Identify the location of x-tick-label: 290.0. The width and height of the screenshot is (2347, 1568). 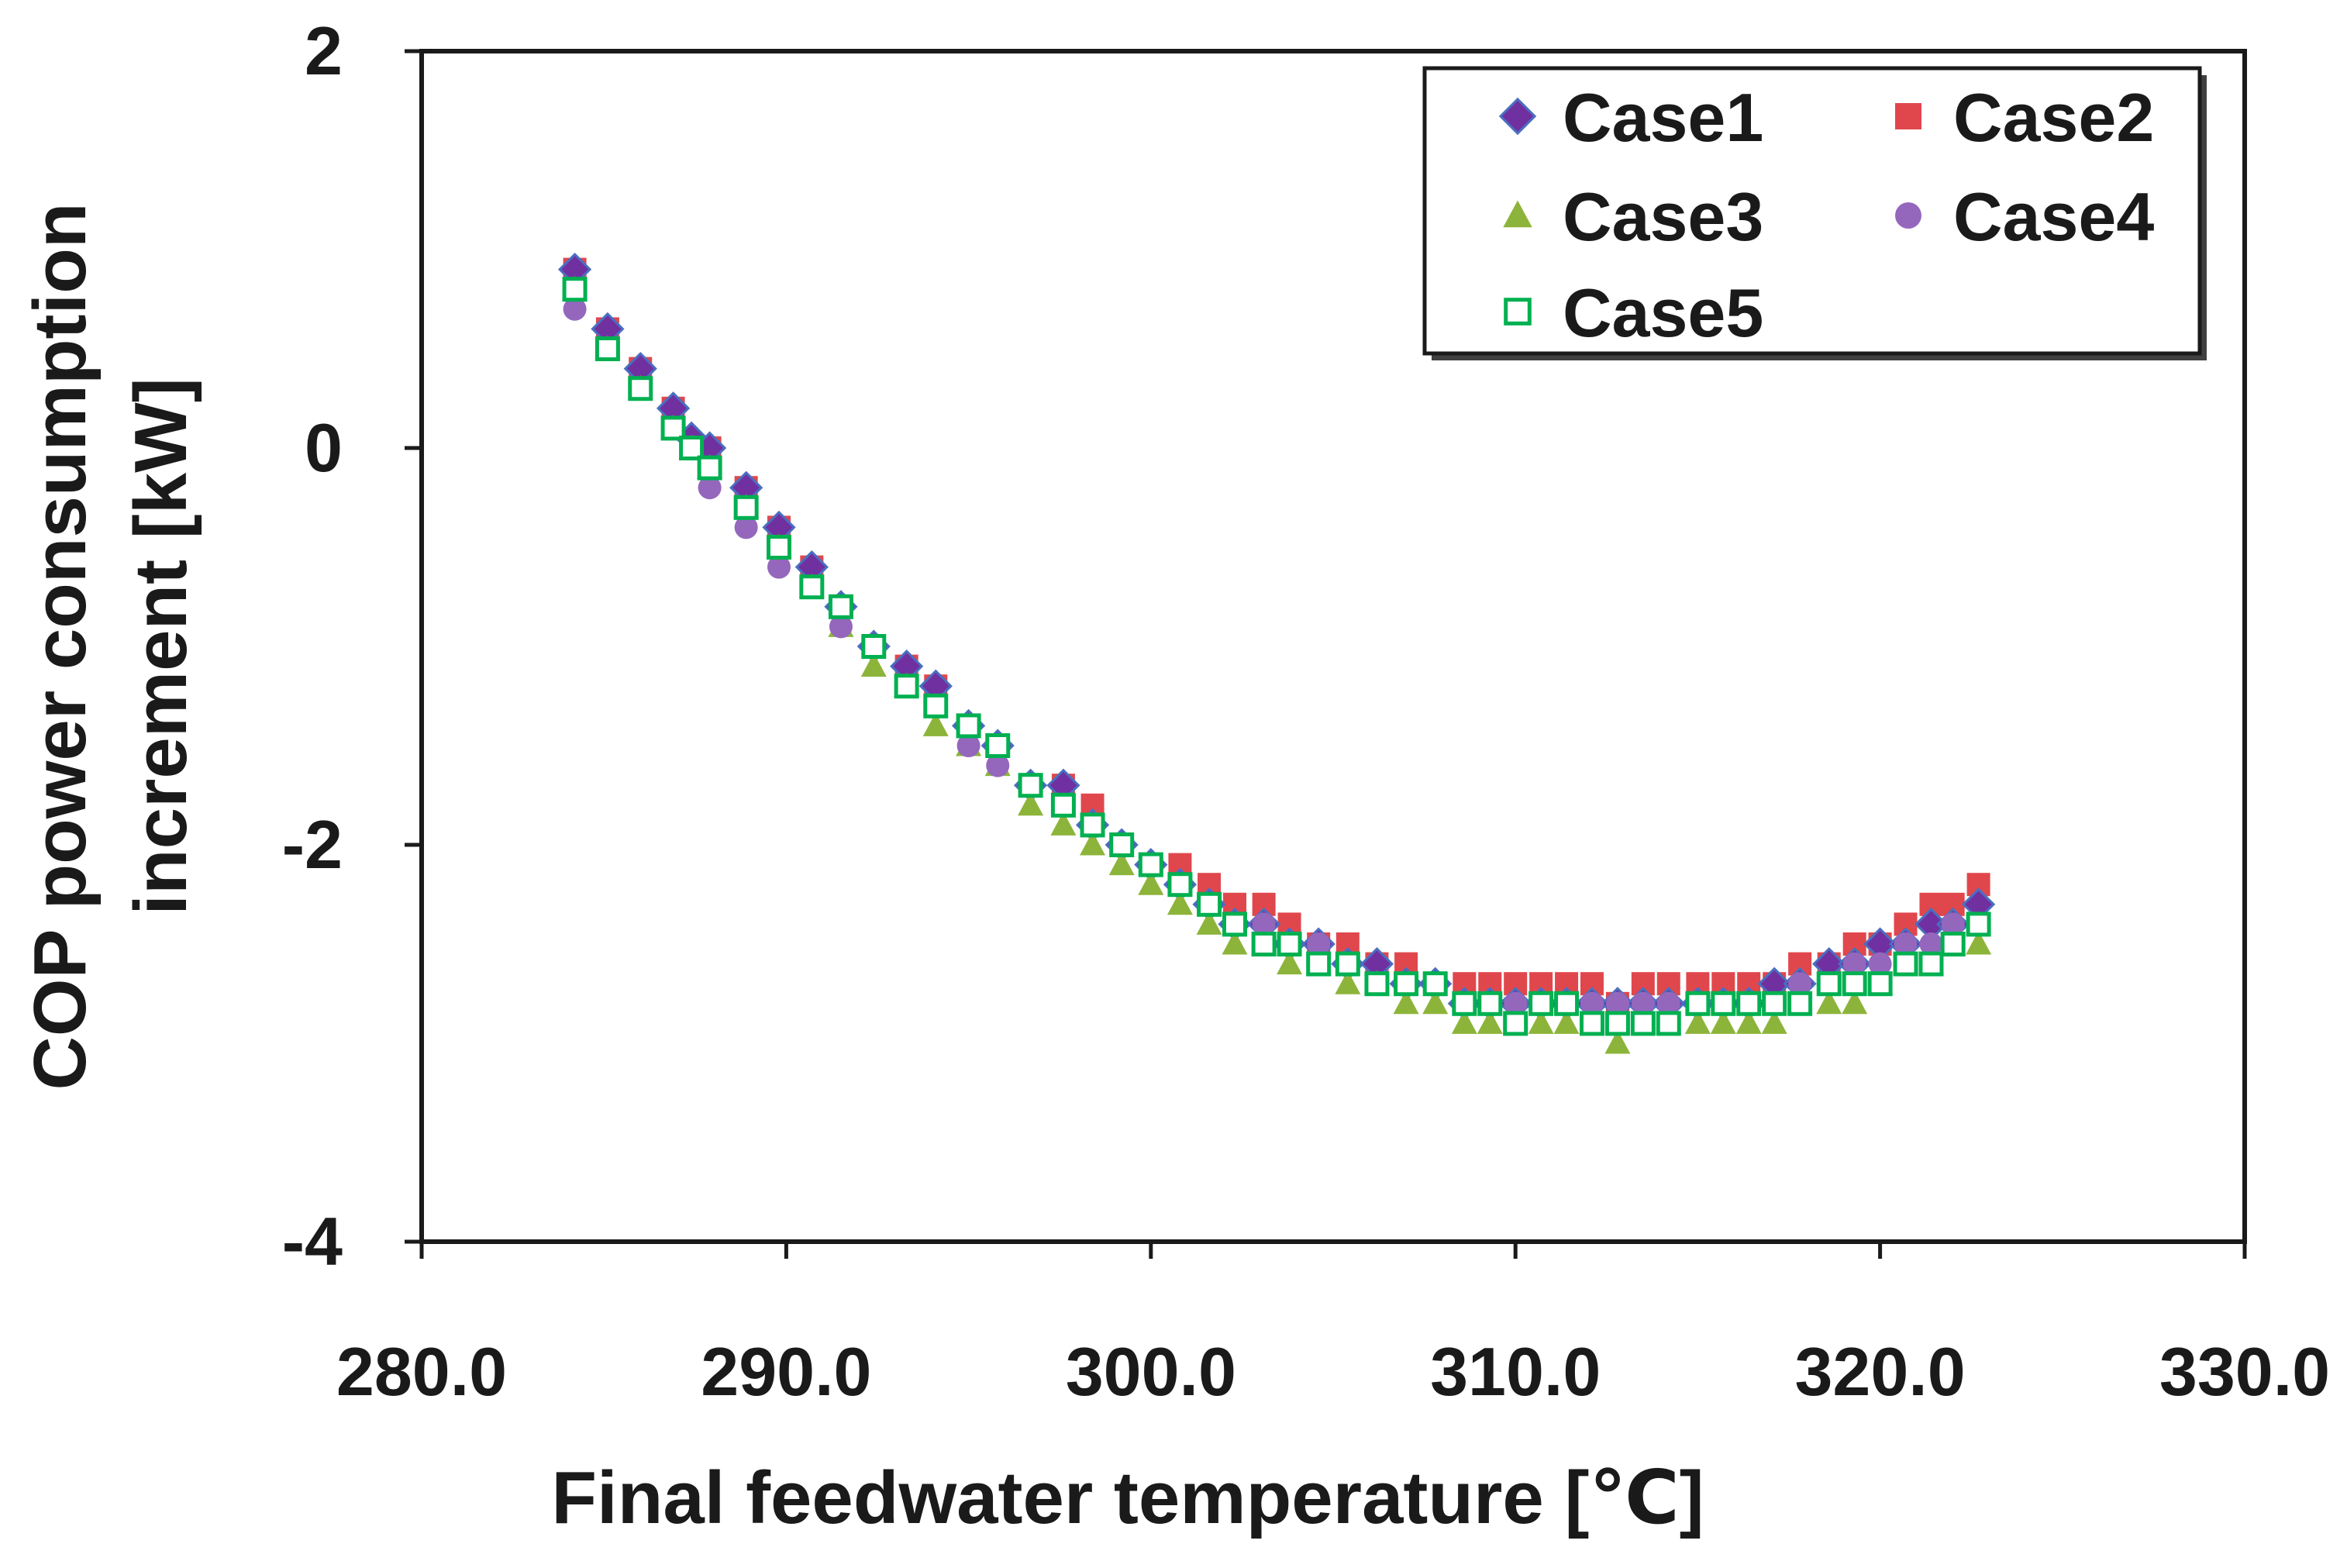
(786, 1371).